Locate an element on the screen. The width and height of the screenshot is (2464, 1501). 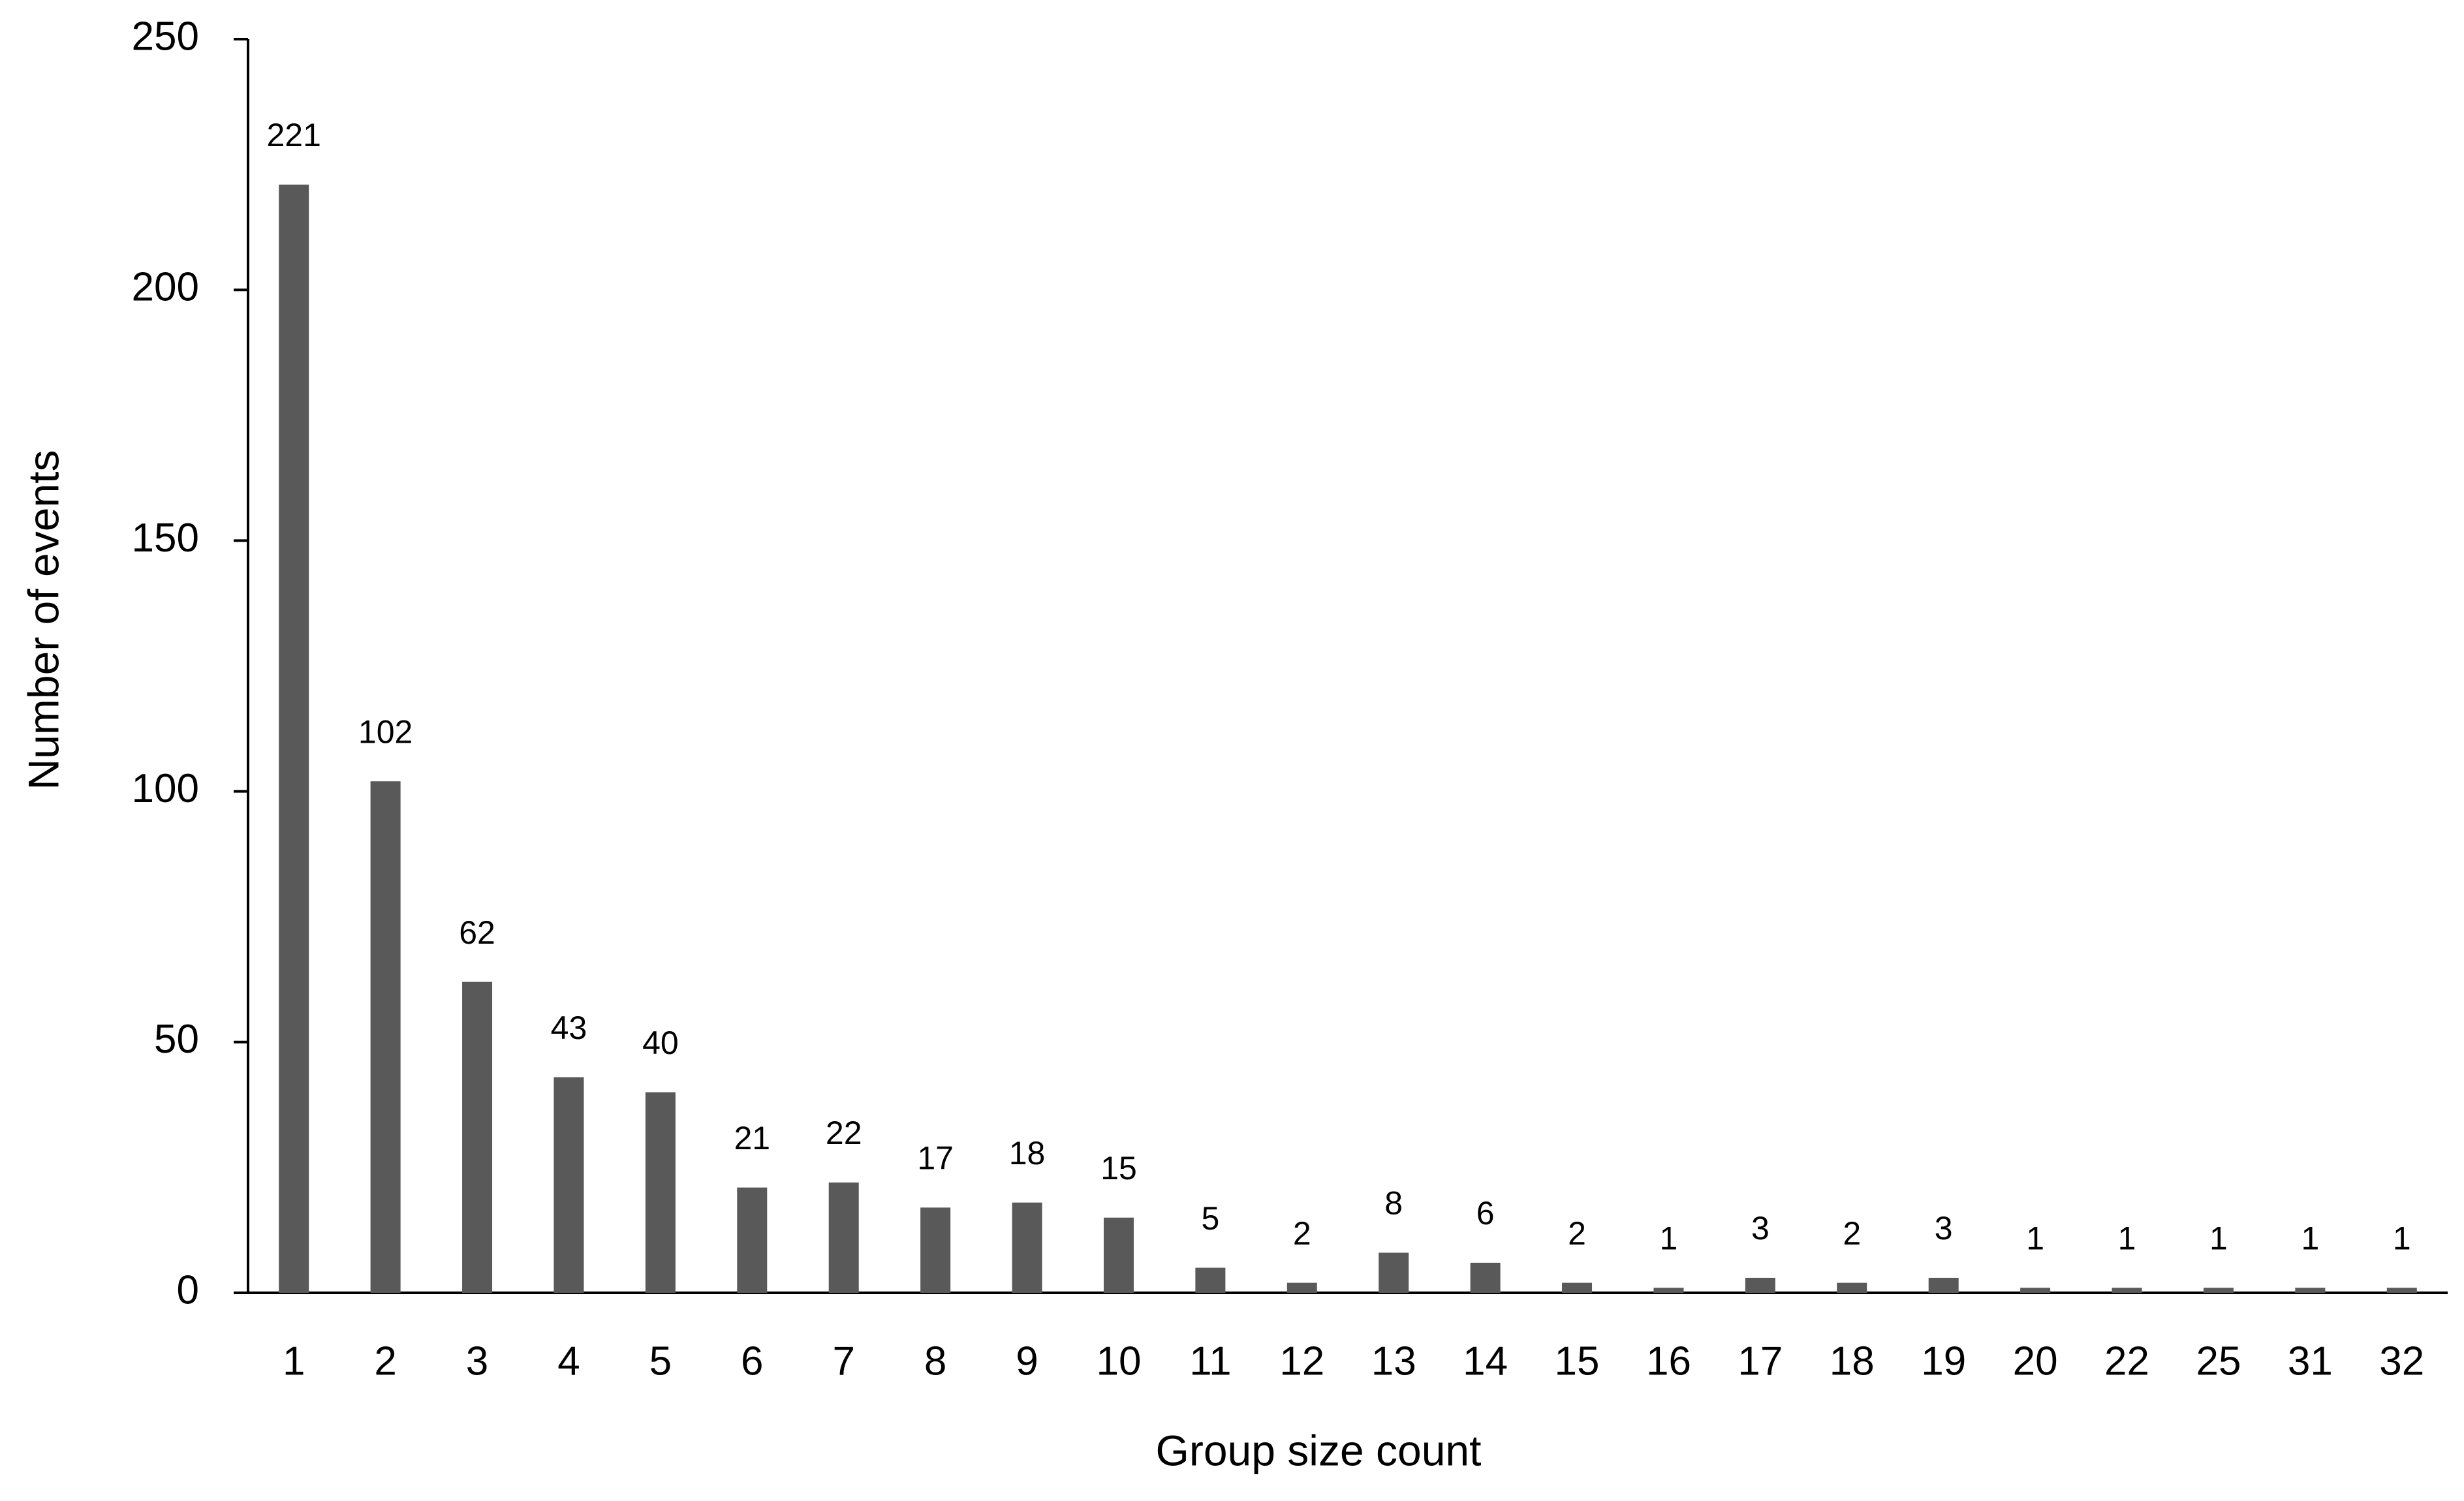
x-tick-label: 13 is located at coordinates (1393, 1361).